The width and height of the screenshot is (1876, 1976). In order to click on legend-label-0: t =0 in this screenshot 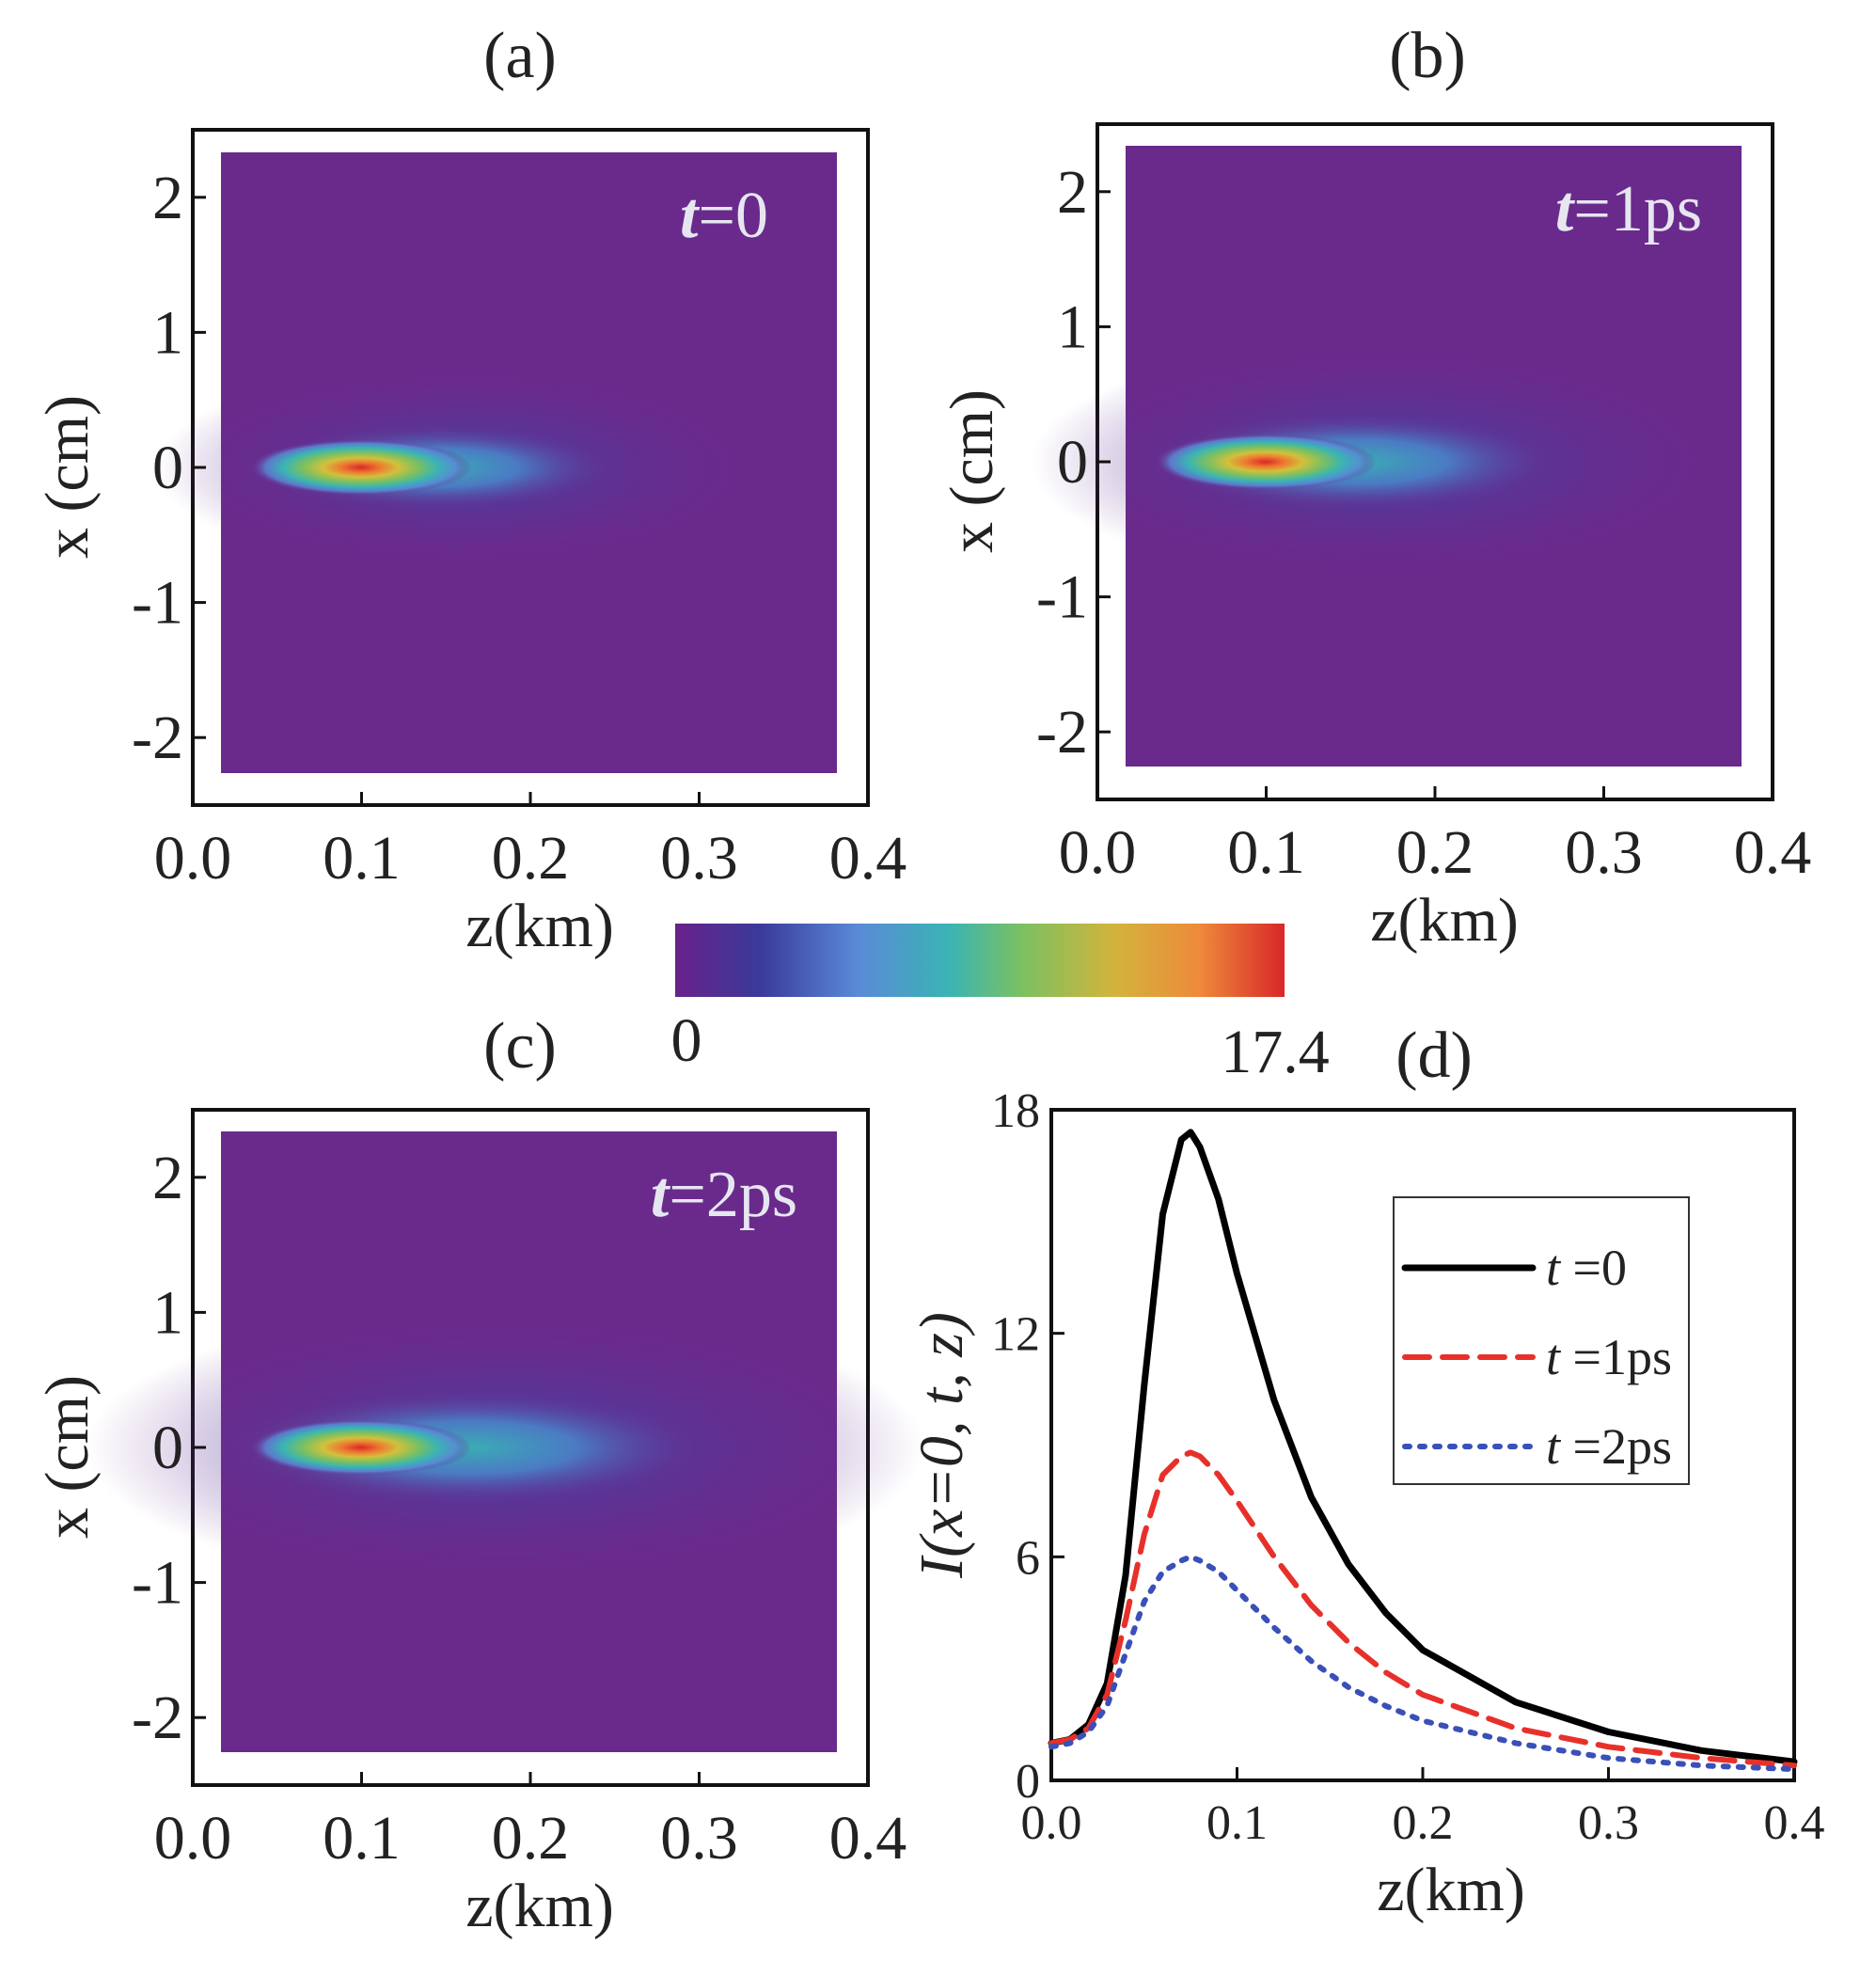, I will do `click(1586, 1268)`.